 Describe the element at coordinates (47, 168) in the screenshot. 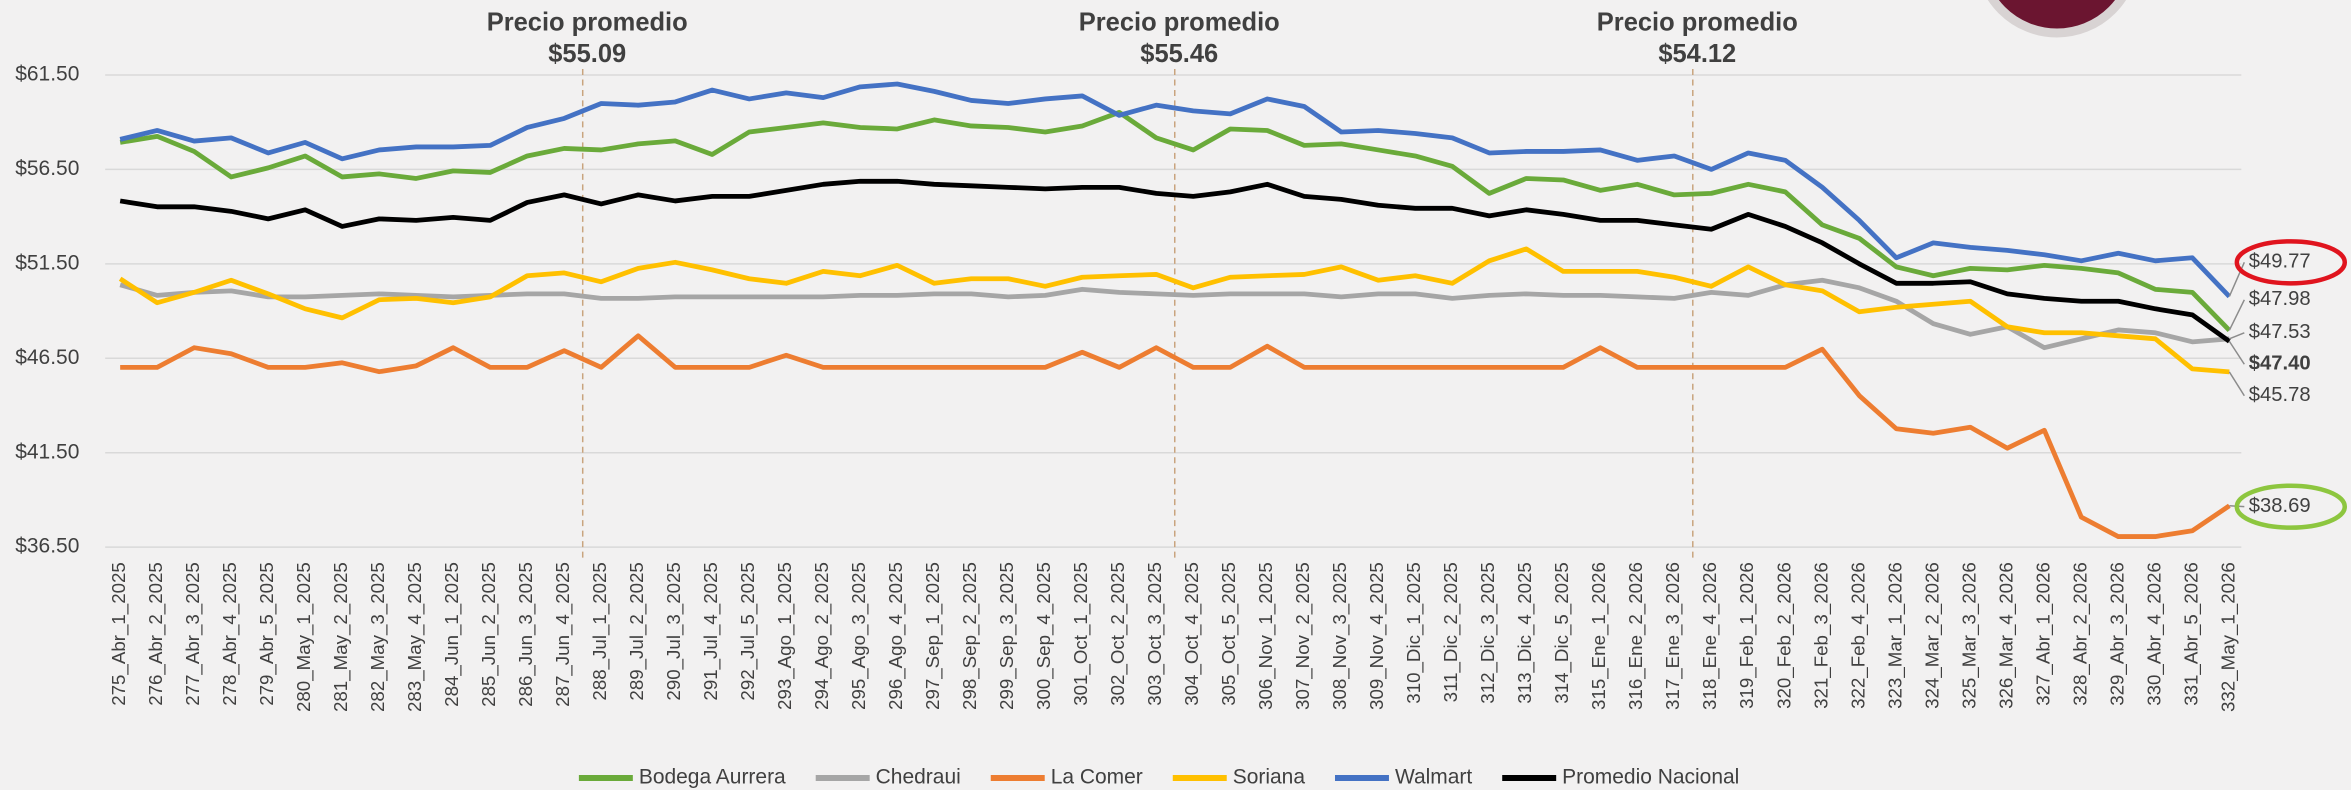

I see `y-tick-label: $56.50` at that location.